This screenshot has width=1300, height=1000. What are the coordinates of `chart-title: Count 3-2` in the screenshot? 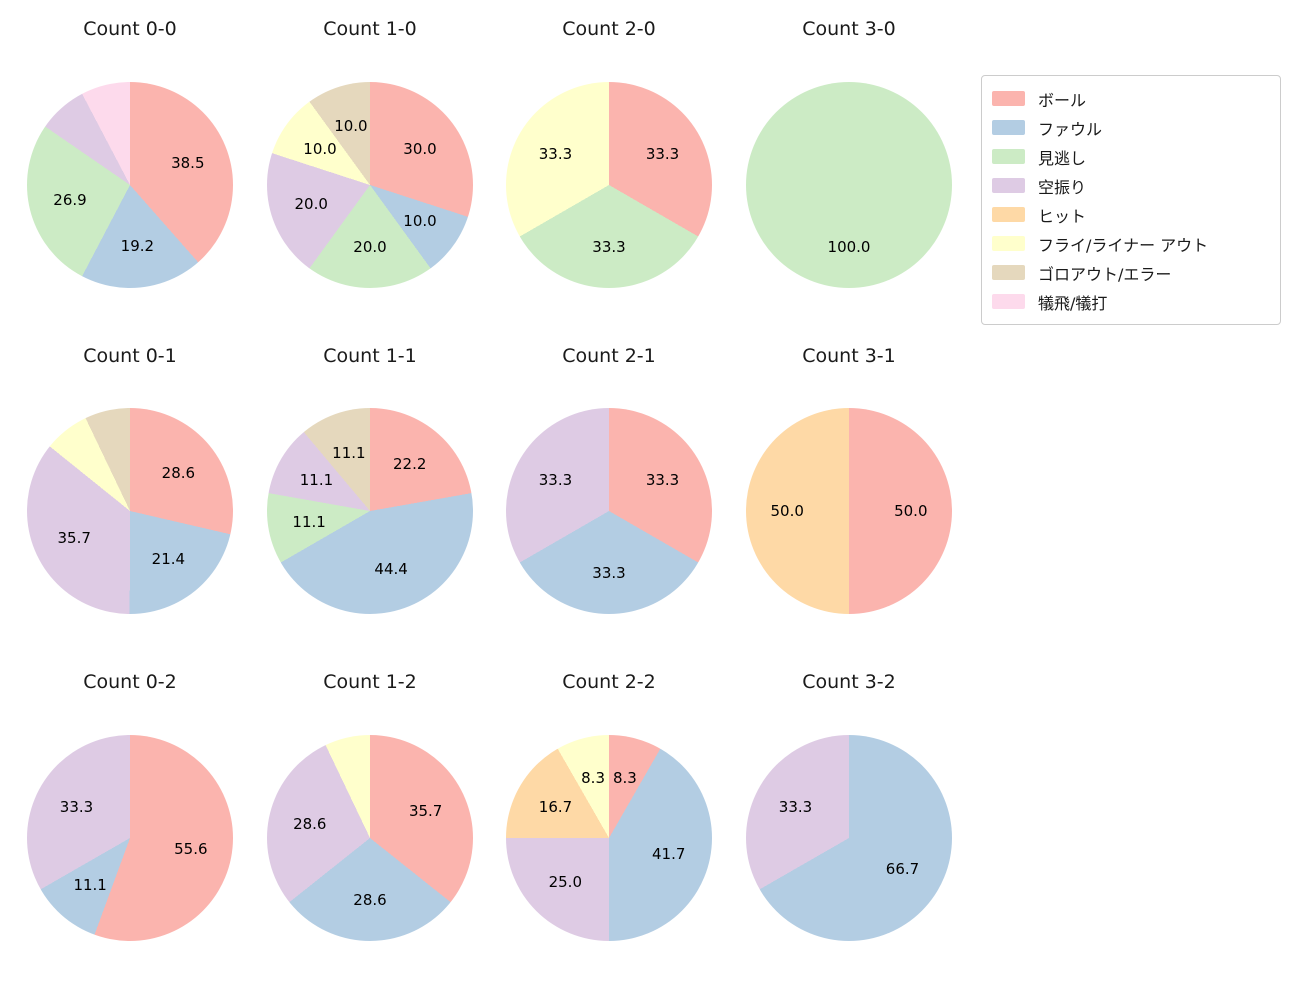 It's located at (849, 682).